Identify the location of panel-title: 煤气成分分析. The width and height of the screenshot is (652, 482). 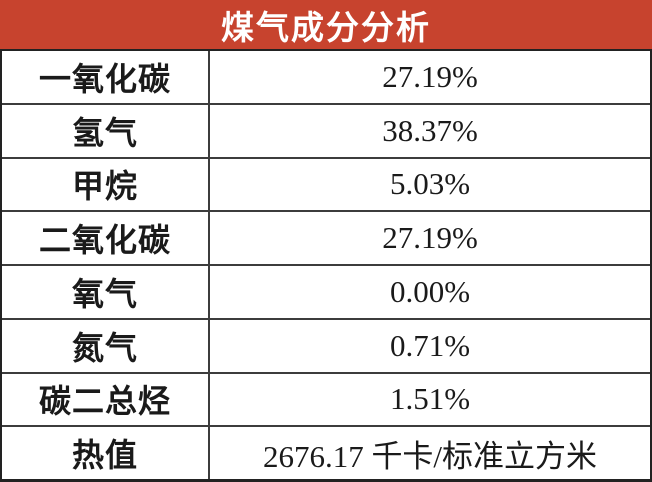
(326, 24).